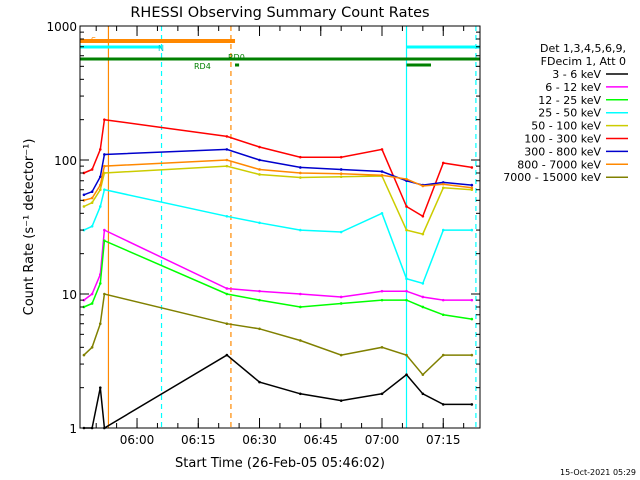  Describe the element at coordinates (552, 177) in the screenshot. I see `legend-label: 7000 - 15000 keV` at that location.